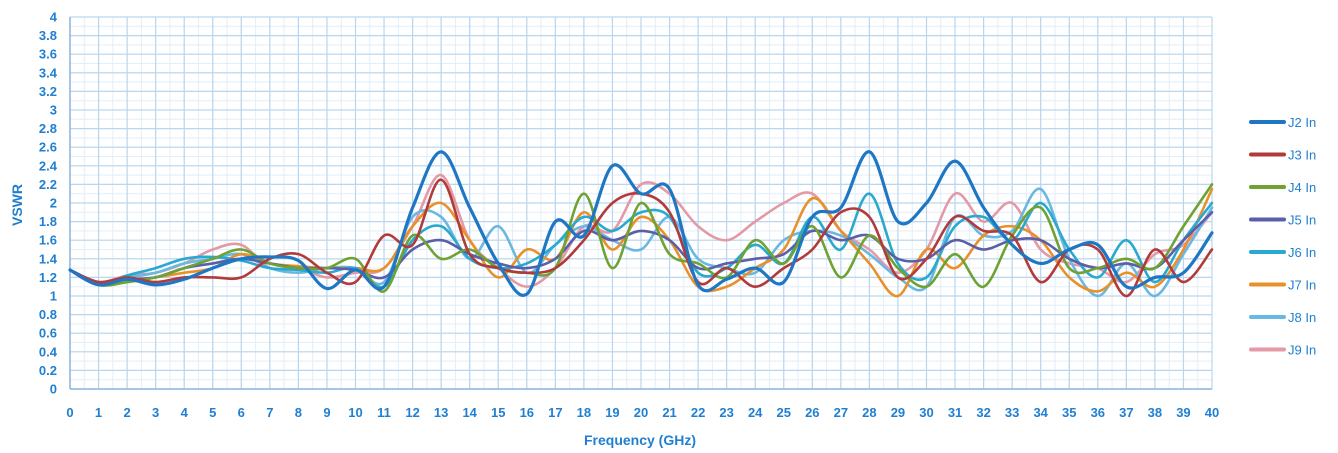  What do you see at coordinates (48, 91) in the screenshot?
I see `y-tick-label: 3.2` at bounding box center [48, 91].